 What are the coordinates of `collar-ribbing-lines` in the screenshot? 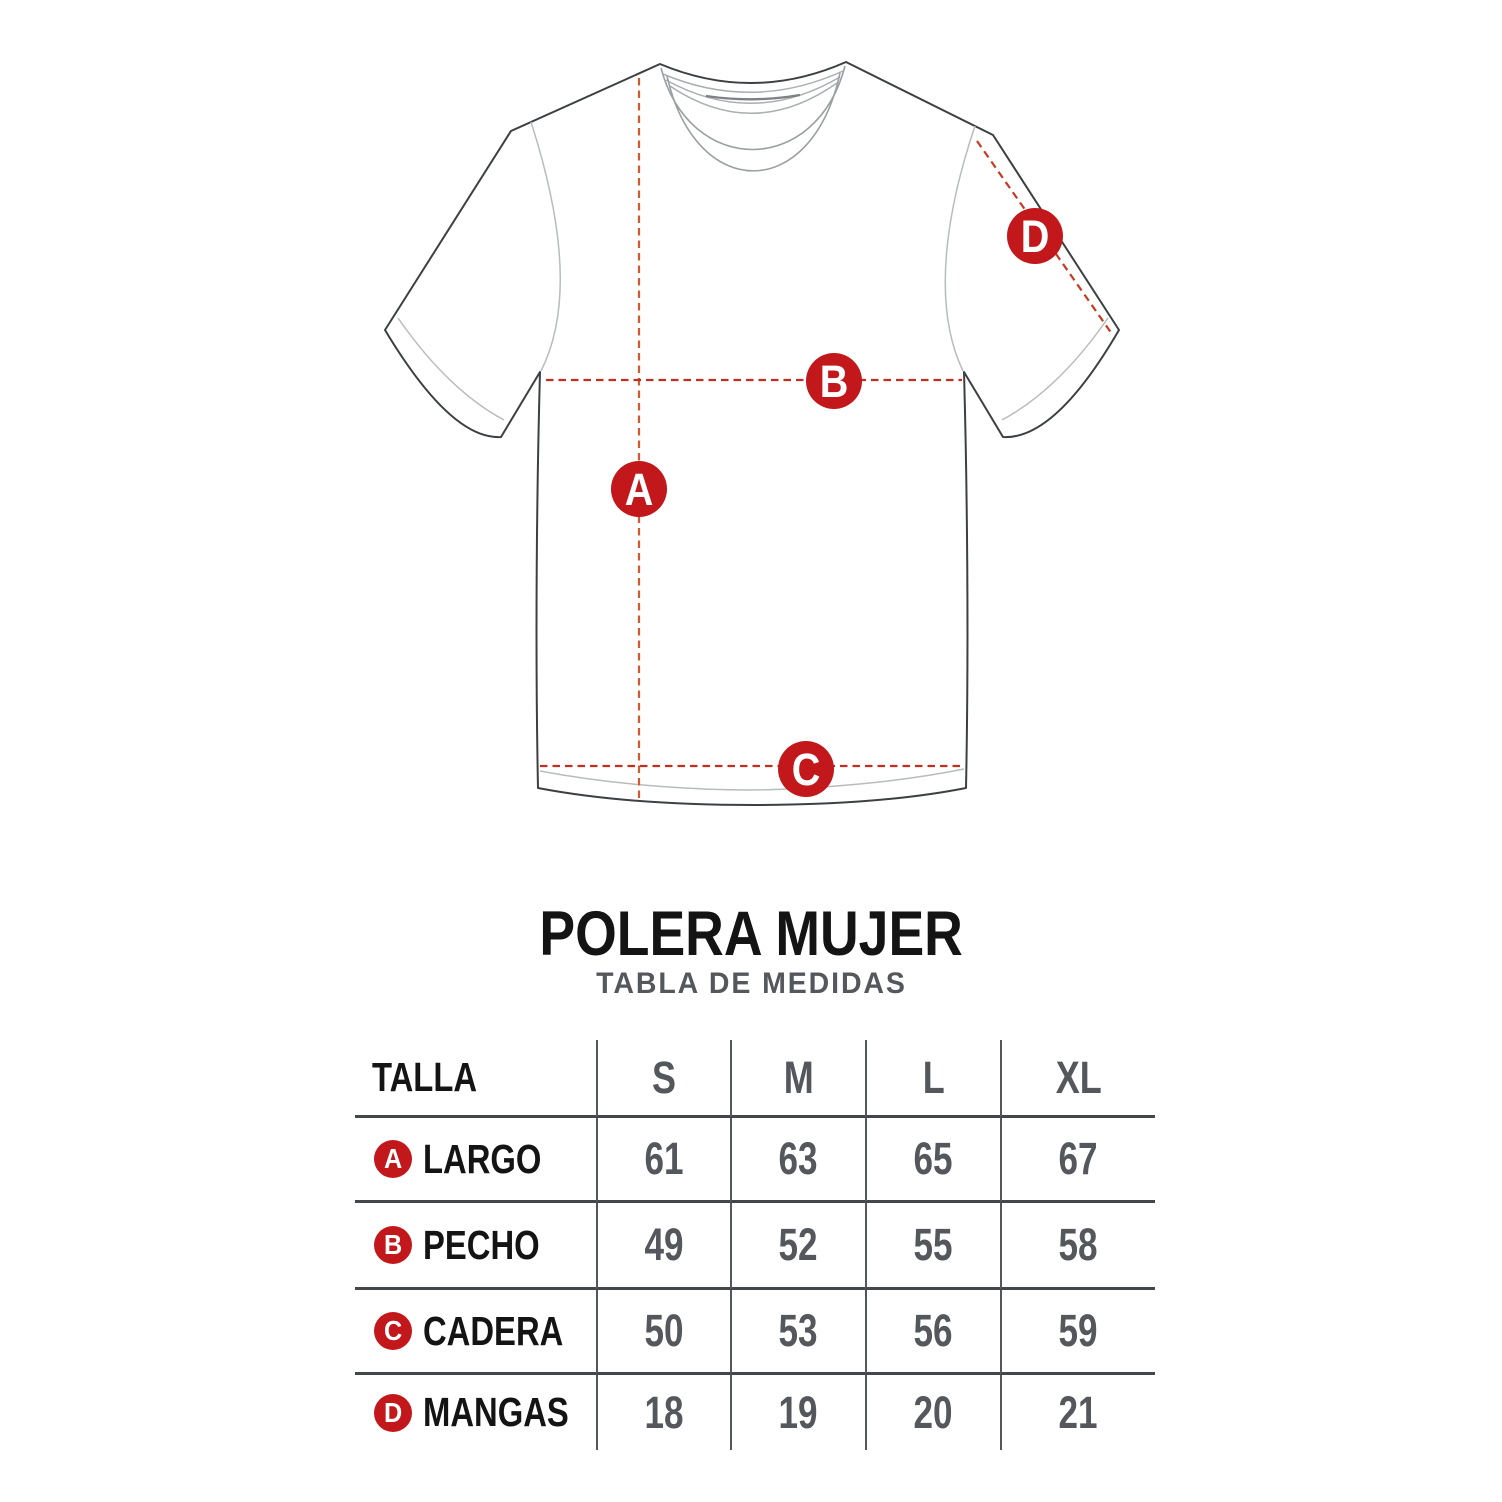 It's located at (753, 92).